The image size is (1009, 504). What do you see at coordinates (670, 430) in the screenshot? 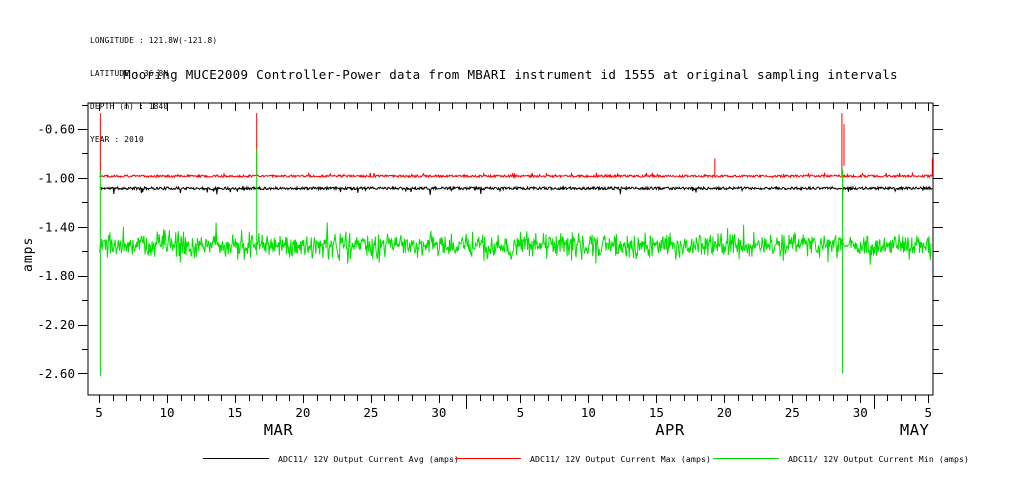
I see `svg-text: APR` at bounding box center [670, 430].